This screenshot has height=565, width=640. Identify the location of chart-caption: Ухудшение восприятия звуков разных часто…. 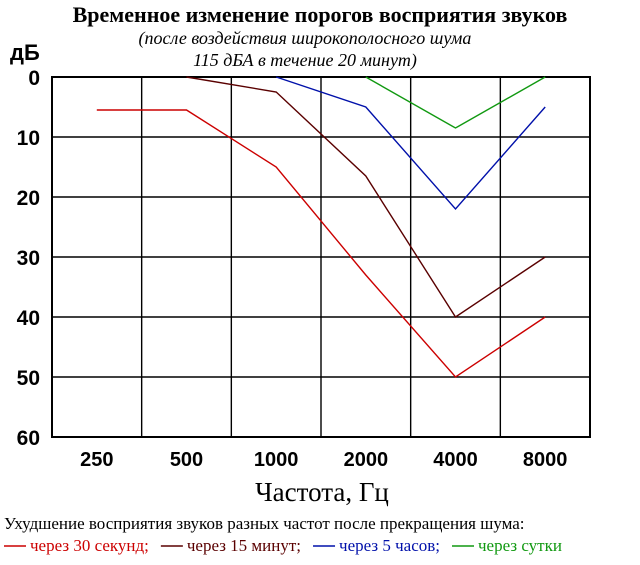
(264, 523).